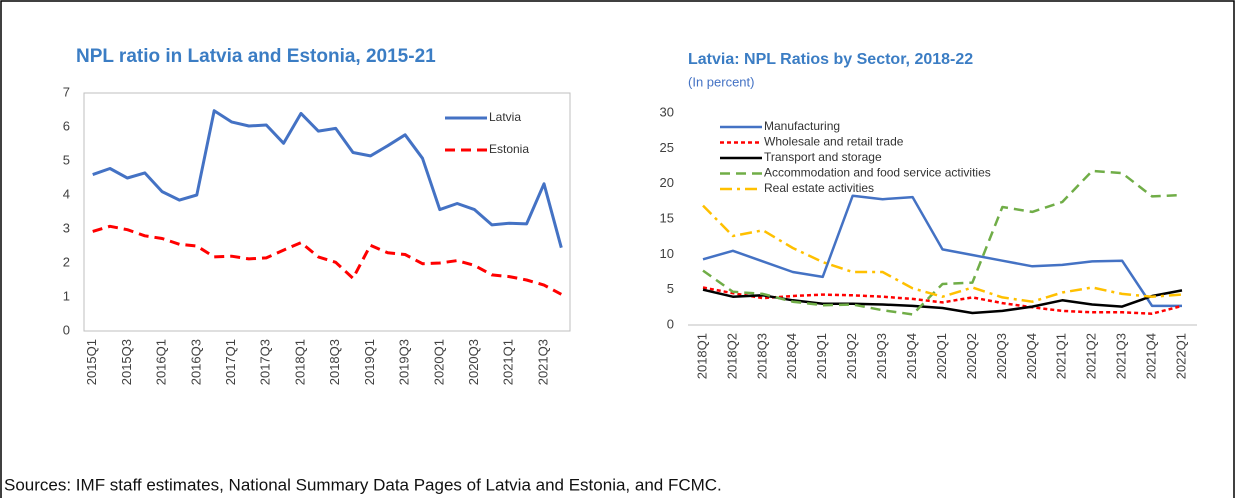 The width and height of the screenshot is (1235, 498). Describe the element at coordinates (667, 147) in the screenshot. I see `y-tick-label: 25` at that location.